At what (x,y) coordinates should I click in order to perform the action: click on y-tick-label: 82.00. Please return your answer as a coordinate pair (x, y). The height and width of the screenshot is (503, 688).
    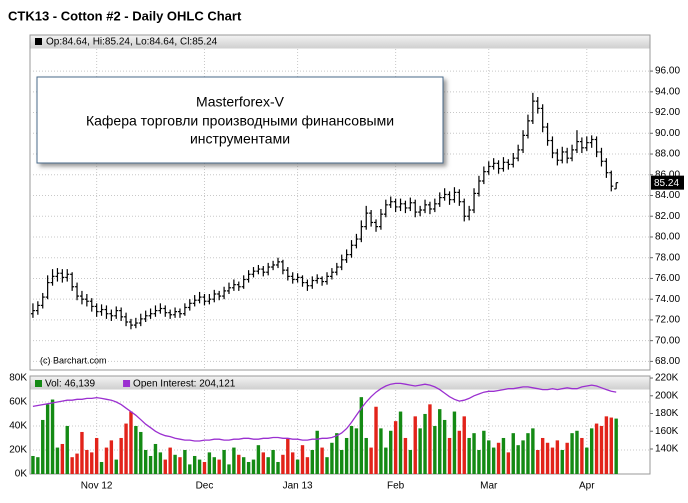
    Looking at the image, I should click on (667, 216).